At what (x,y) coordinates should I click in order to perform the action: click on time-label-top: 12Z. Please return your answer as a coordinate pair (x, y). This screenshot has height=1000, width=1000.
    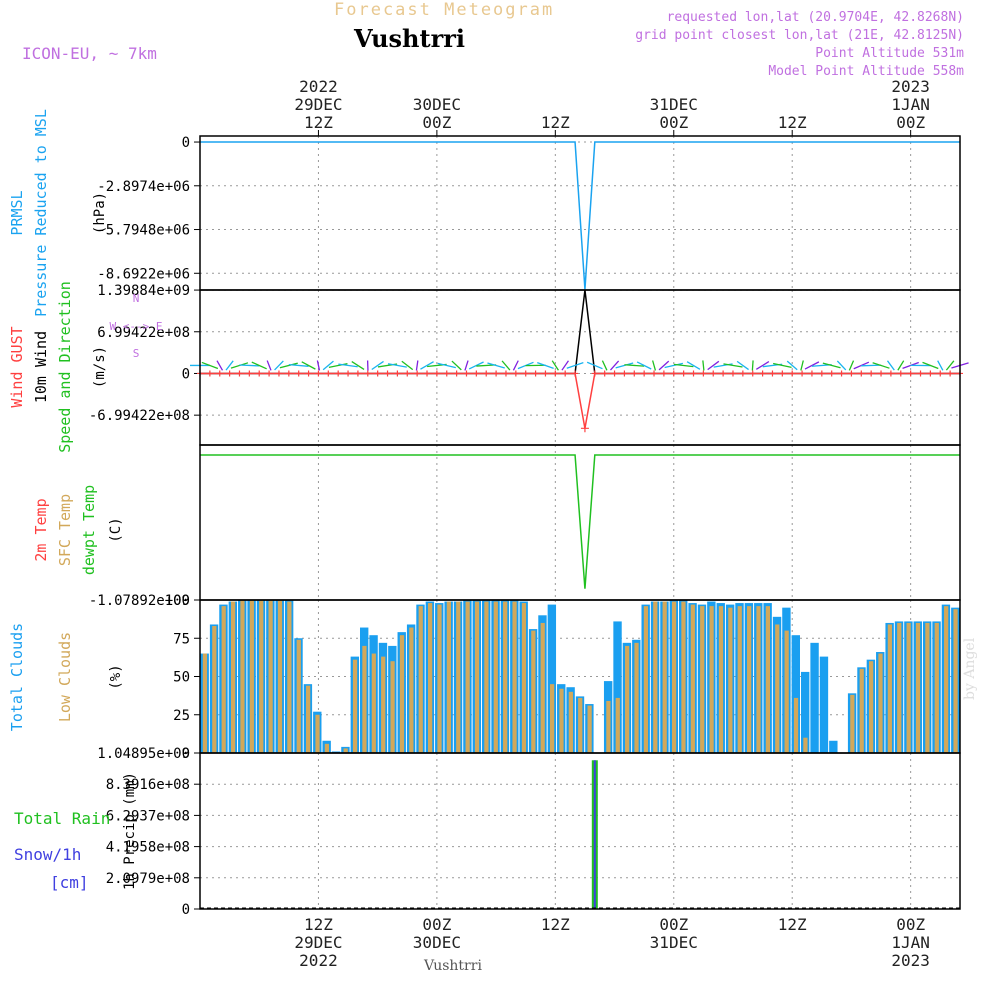
    Looking at the image, I should click on (792, 122).